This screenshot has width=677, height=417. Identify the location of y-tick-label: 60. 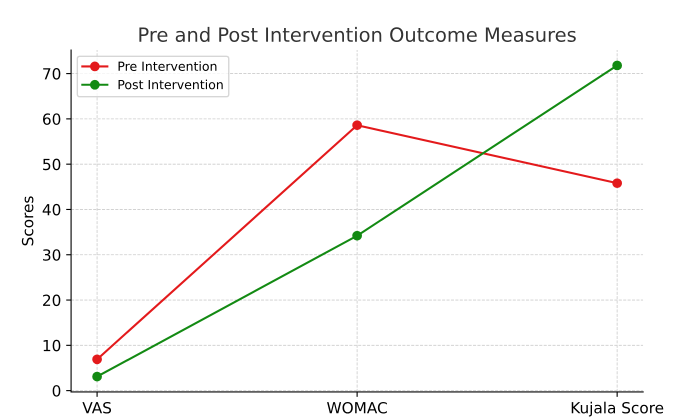
(51, 119).